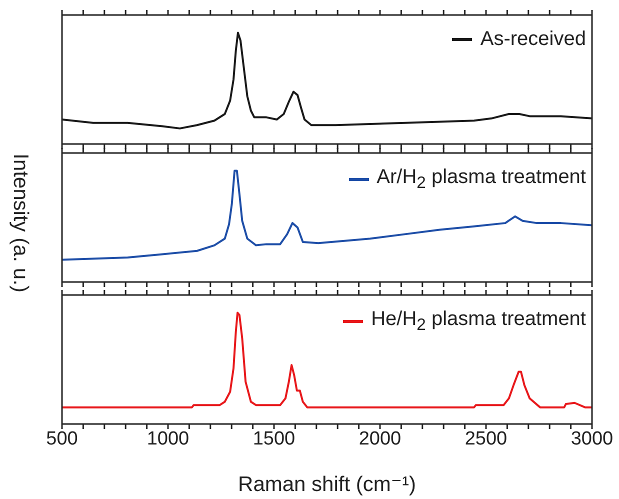  Describe the element at coordinates (478, 321) in the screenshot. I see `legend-label: He/H$_{2}$ plasma treatment` at that location.